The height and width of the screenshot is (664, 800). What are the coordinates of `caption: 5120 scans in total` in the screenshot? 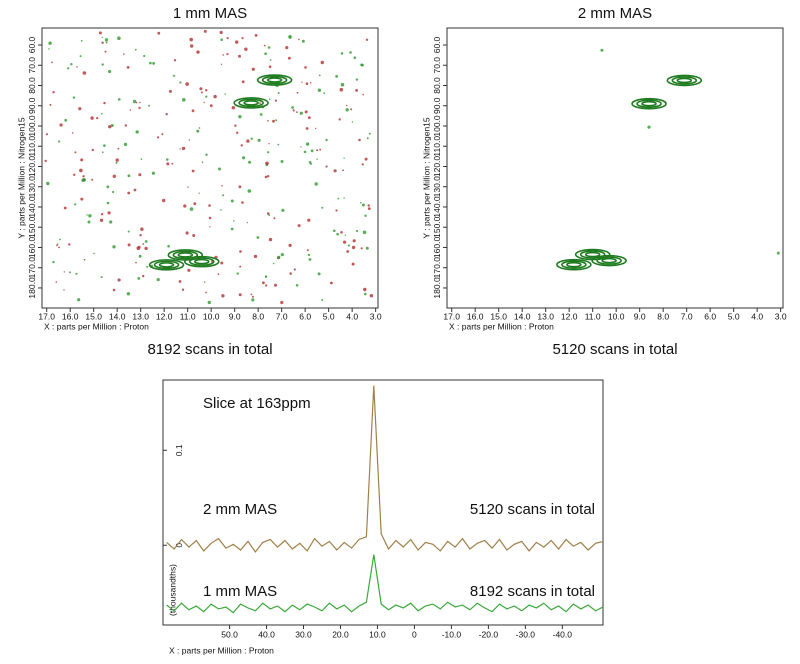 It's located at (614, 349).